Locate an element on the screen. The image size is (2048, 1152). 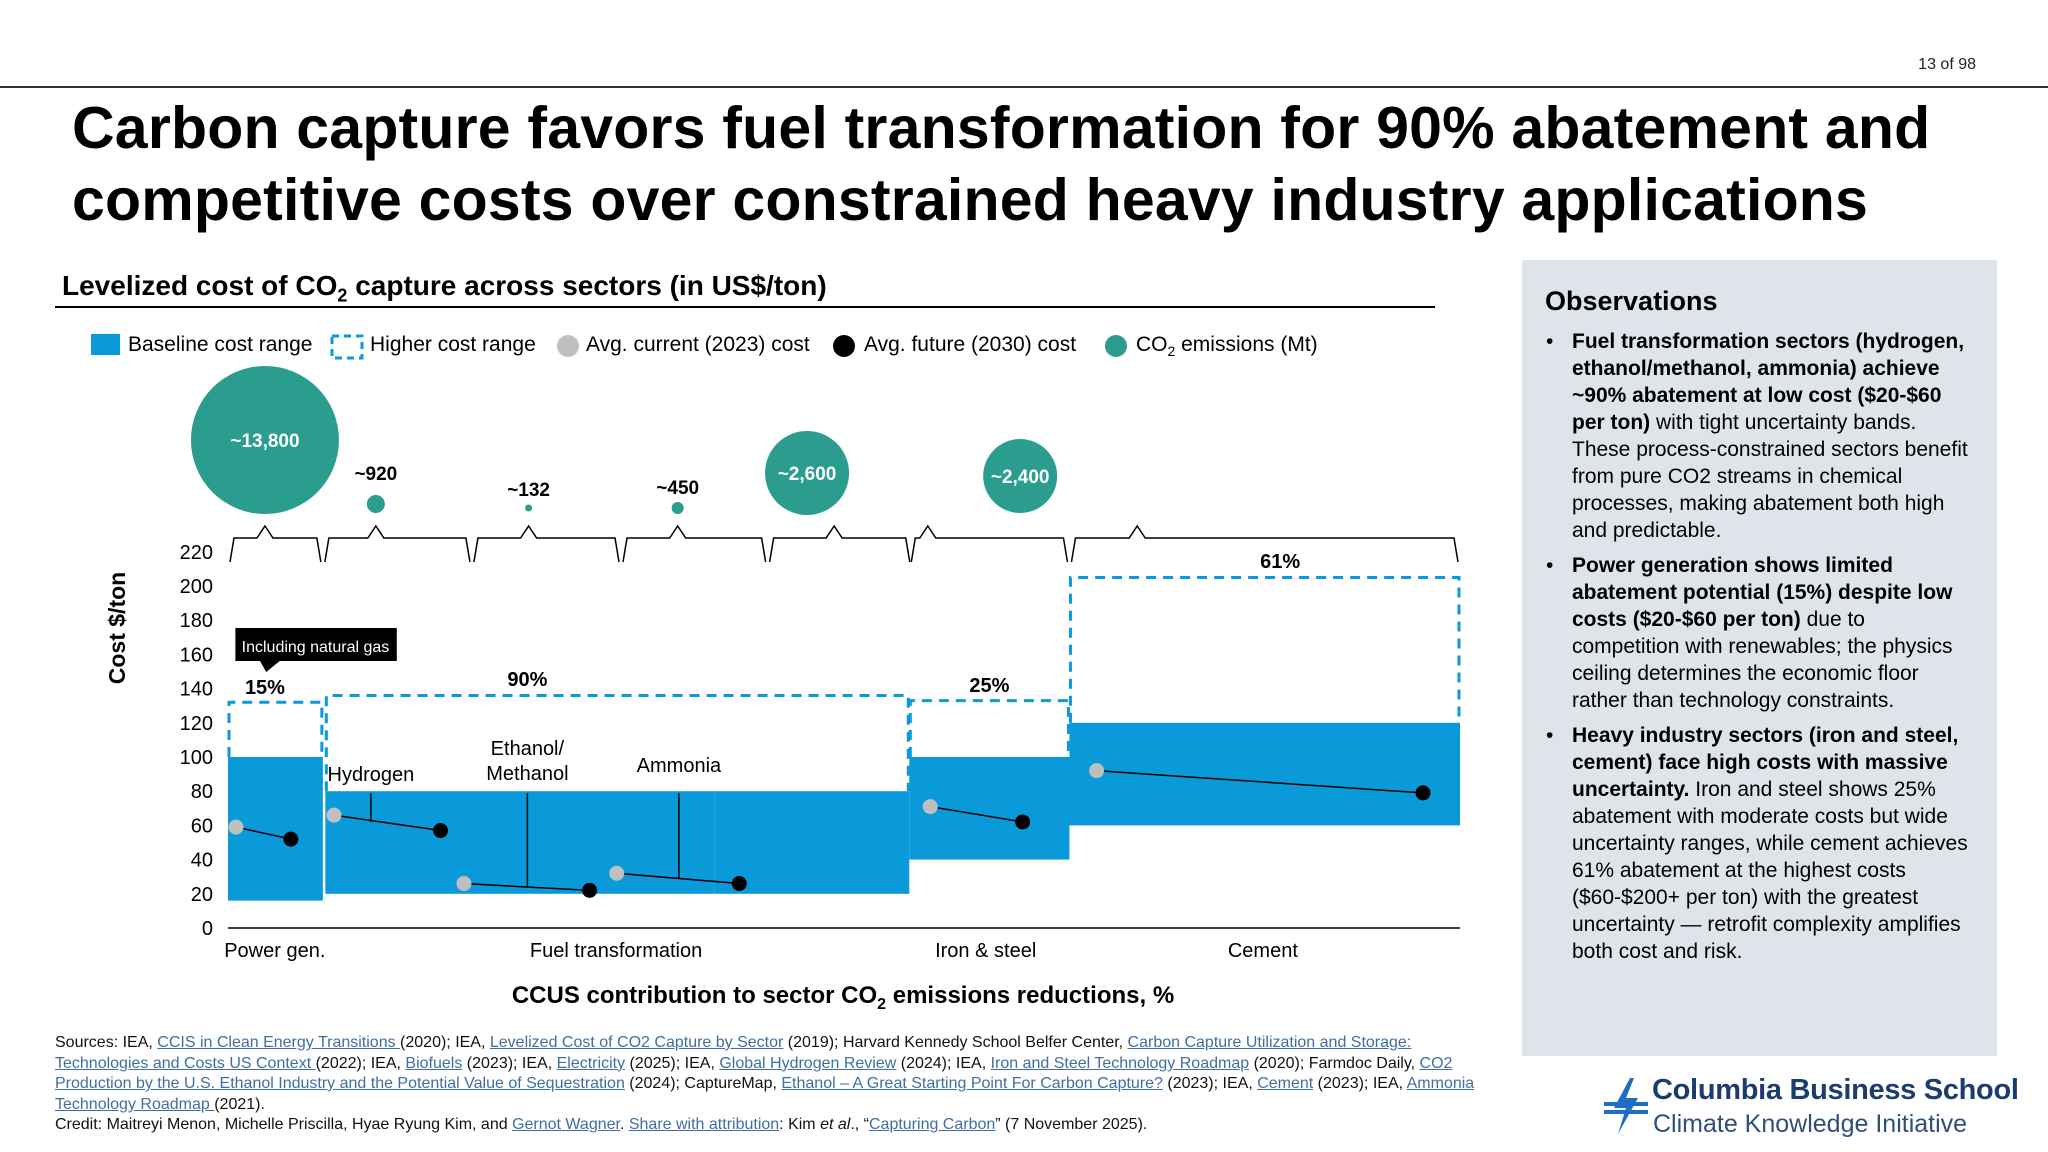
y-tick-label: 0 is located at coordinates (207, 929).